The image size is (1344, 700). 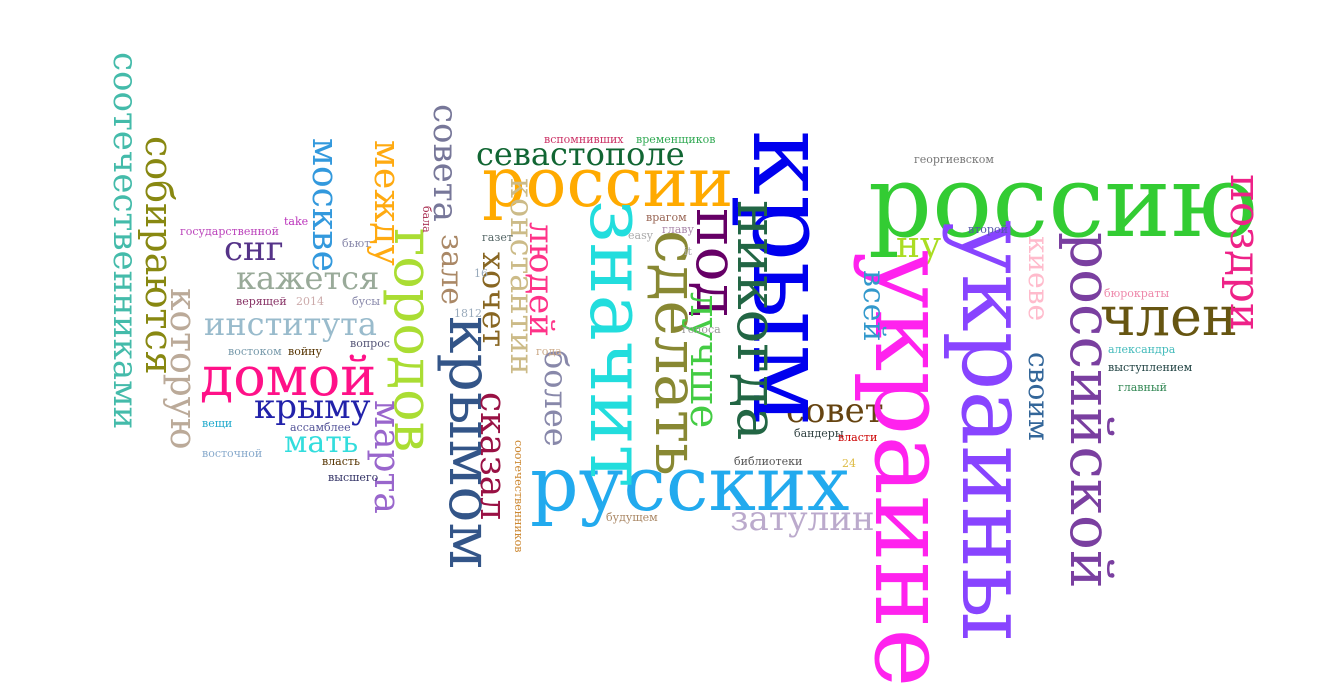 What do you see at coordinates (584, 139) in the screenshot?
I see `word: вспомнивших` at bounding box center [584, 139].